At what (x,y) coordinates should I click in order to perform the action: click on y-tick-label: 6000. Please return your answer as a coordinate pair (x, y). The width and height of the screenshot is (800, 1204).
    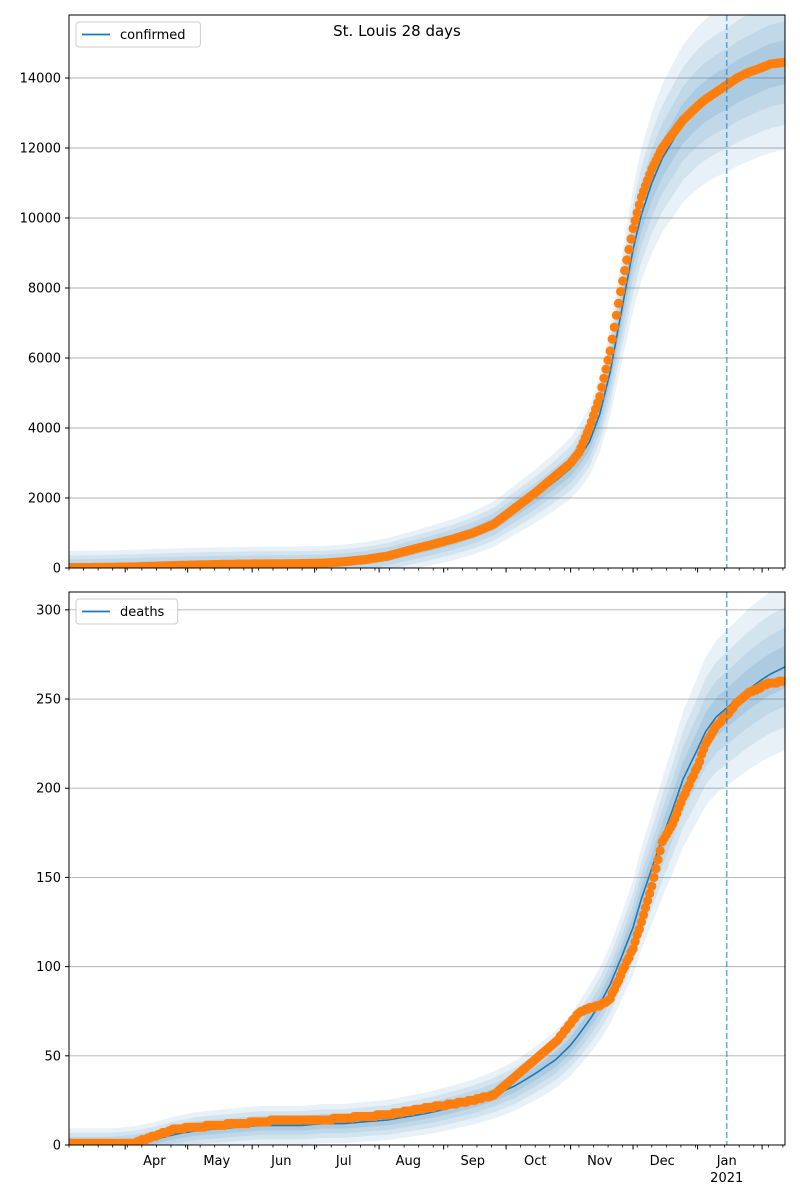
    Looking at the image, I should click on (44, 359).